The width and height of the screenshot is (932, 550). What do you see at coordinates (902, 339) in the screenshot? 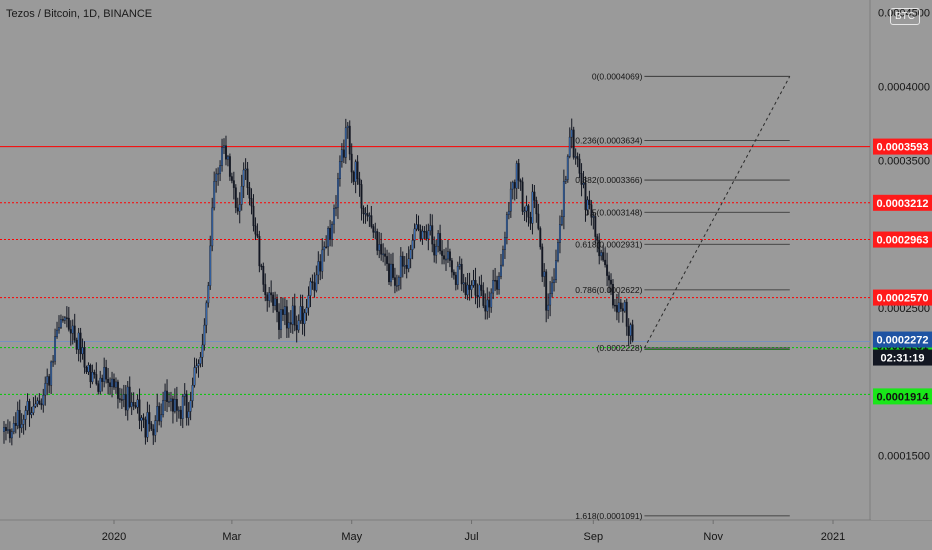
I see `last-price-label-bg` at bounding box center [902, 339].